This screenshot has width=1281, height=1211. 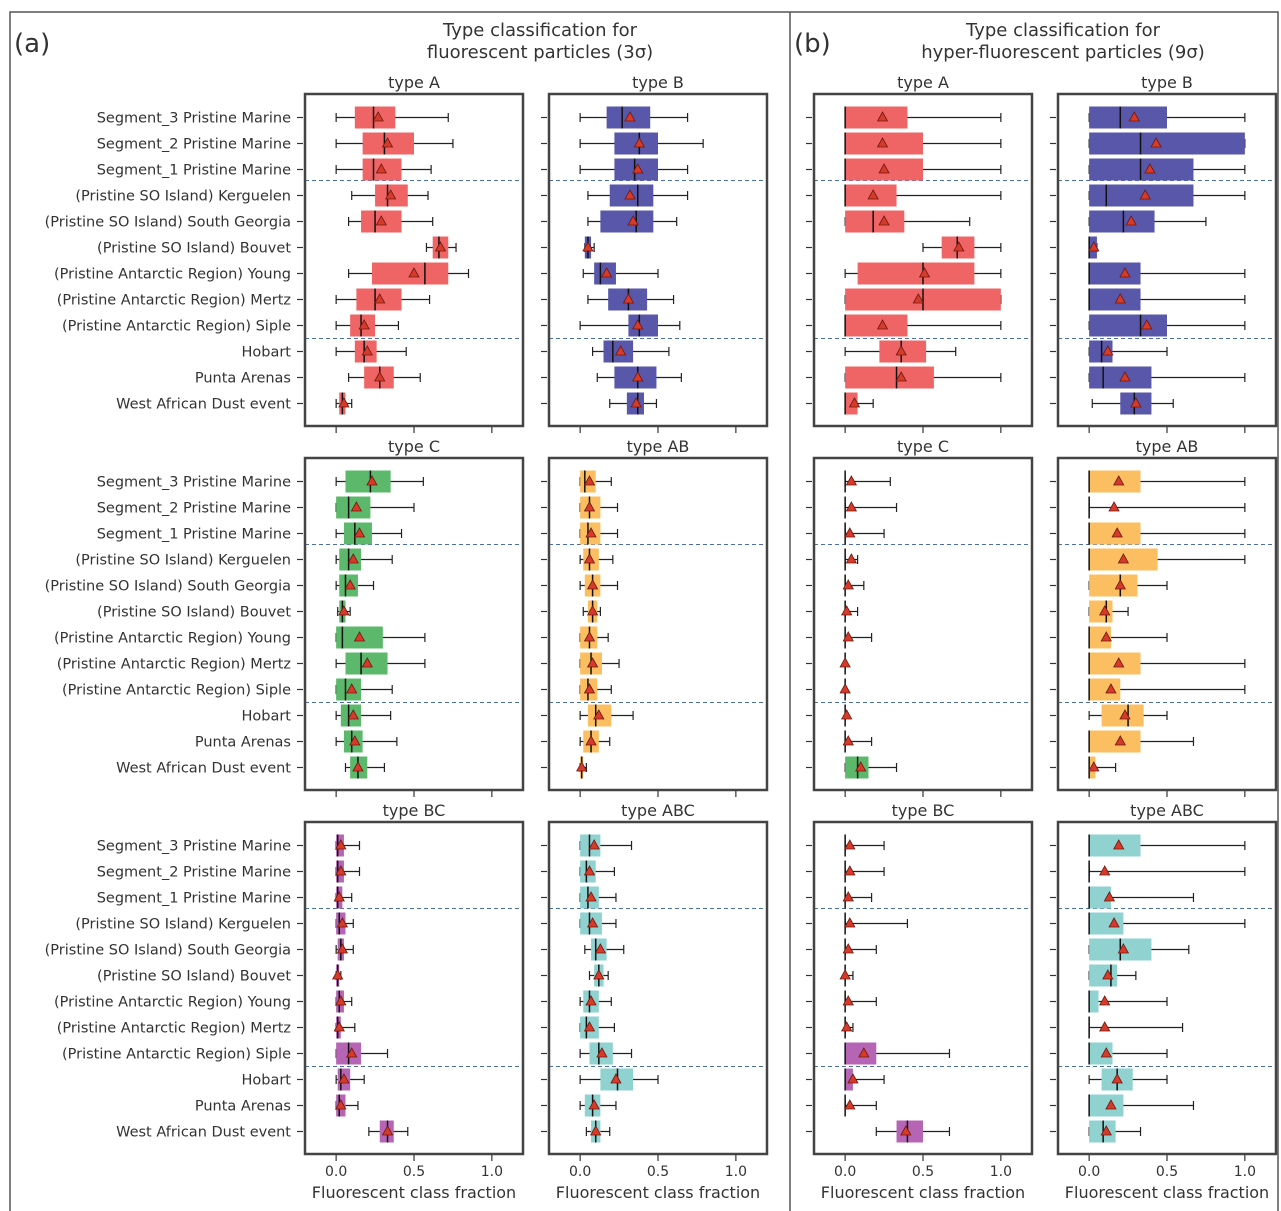 I want to click on row-label-segment-2-pristine-marine: Segment_2 Pristine Marine, so click(x=194, y=145).